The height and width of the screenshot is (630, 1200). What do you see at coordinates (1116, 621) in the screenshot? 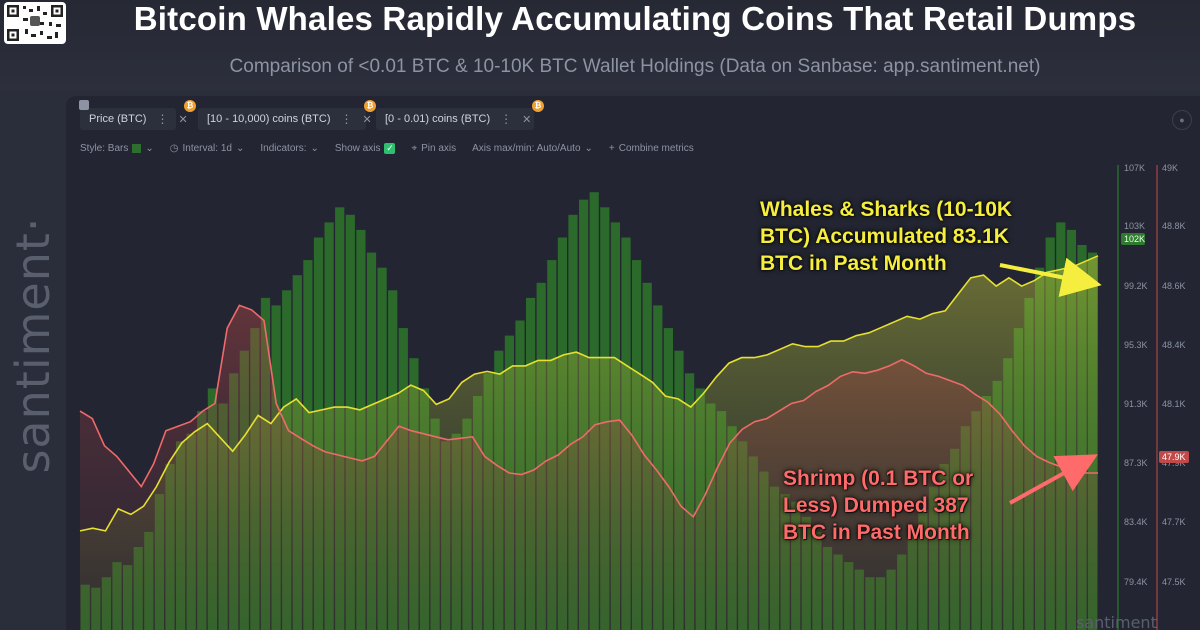
I see `santiment-watermark: santiment` at bounding box center [1116, 621].